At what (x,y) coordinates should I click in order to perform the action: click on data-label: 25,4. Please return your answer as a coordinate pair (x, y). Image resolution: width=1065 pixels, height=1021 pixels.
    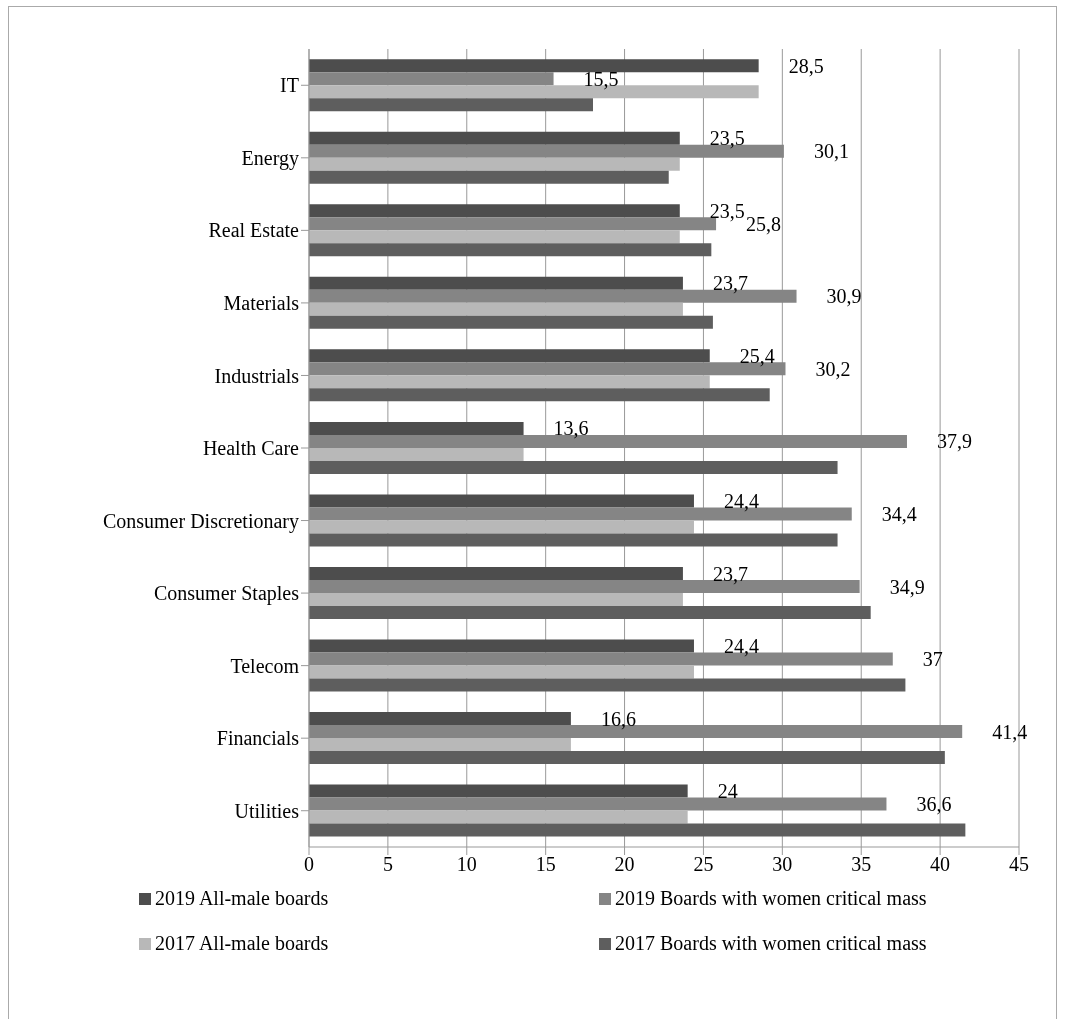
    Looking at the image, I should click on (757, 355).